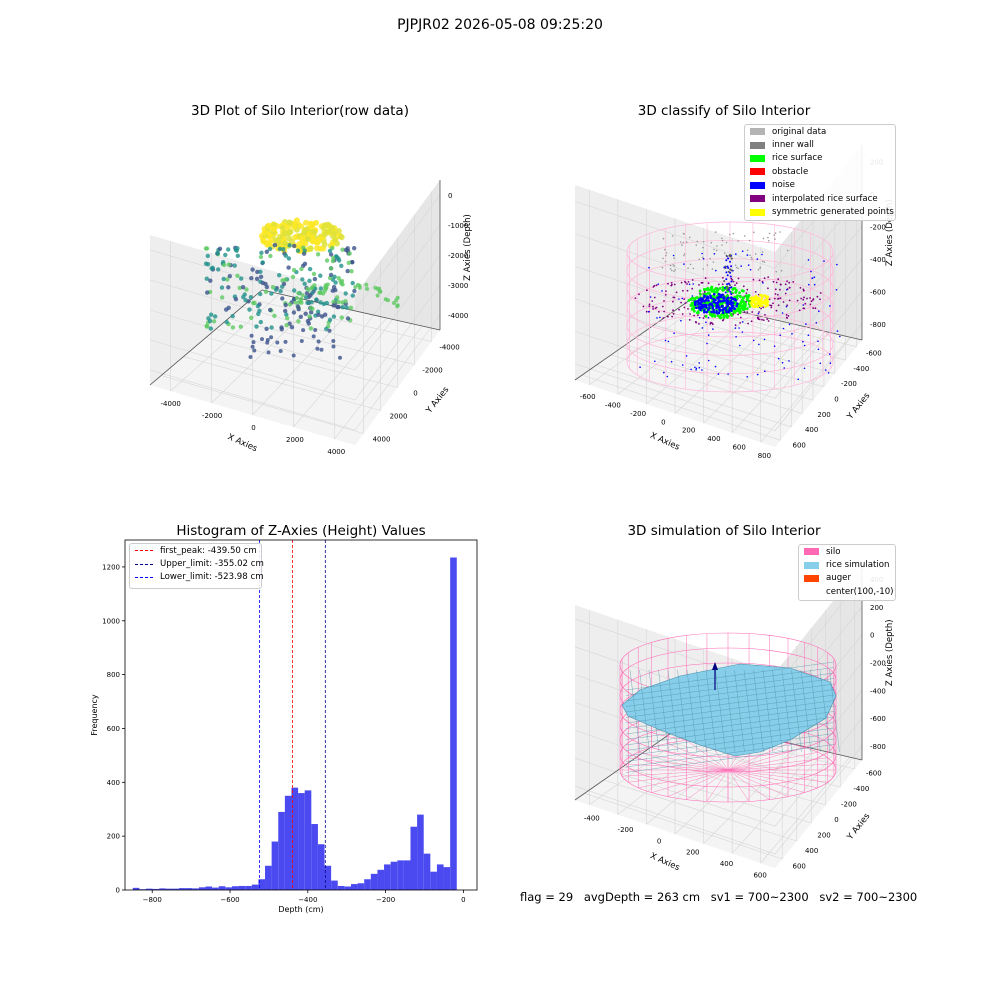 Image resolution: width=1000 pixels, height=1000 pixels. Describe the element at coordinates (836, 820) in the screenshot. I see `p4-y-tick-label: 0` at that location.